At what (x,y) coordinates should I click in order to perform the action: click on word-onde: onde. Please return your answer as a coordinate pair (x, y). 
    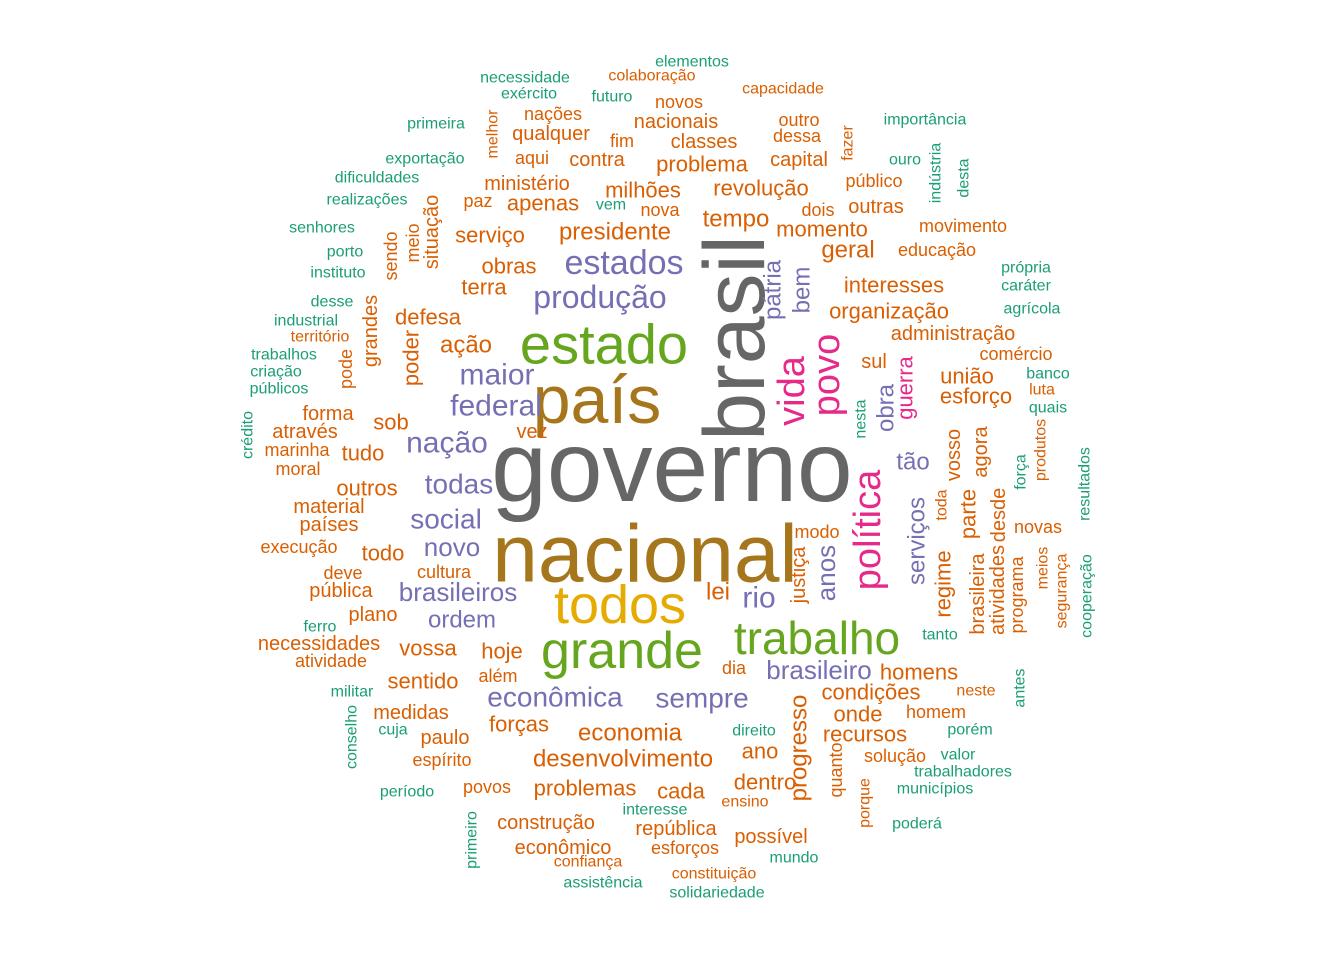
    Looking at the image, I should click on (858, 714).